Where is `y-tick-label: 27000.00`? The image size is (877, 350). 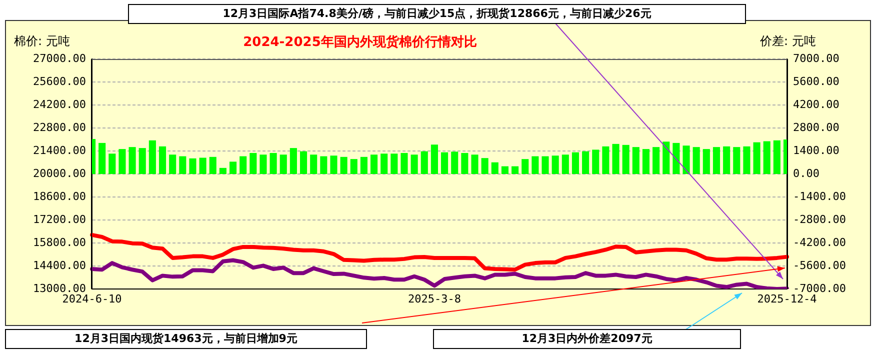 y-tick-label: 27000.00 is located at coordinates (59, 58).